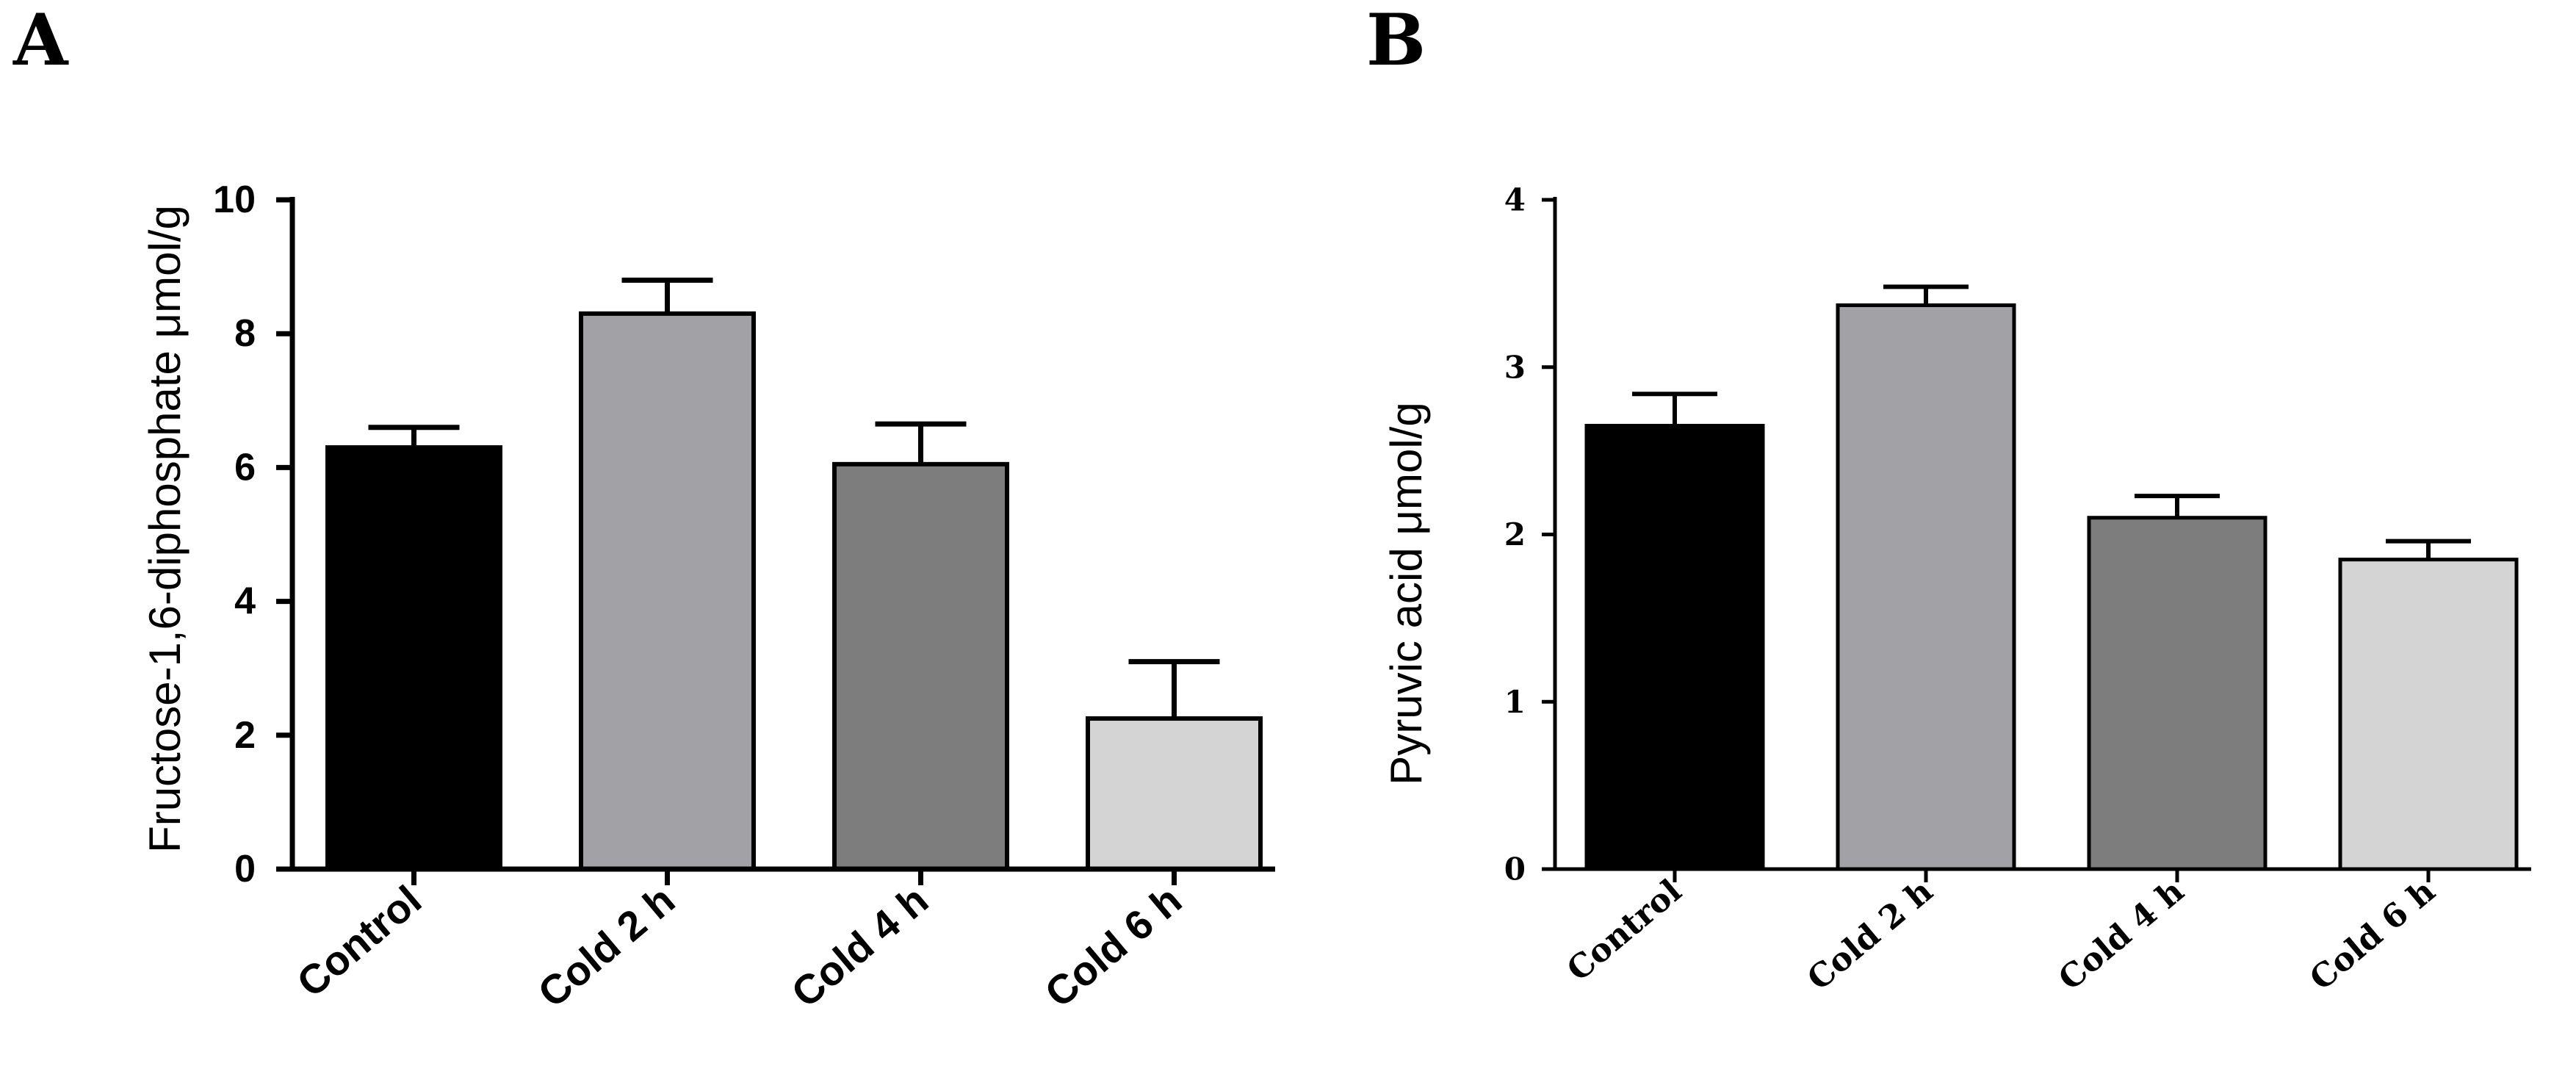 The height and width of the screenshot is (1077, 2576). I want to click on panel-b-y-tick-label-1: 1, so click(1515, 702).